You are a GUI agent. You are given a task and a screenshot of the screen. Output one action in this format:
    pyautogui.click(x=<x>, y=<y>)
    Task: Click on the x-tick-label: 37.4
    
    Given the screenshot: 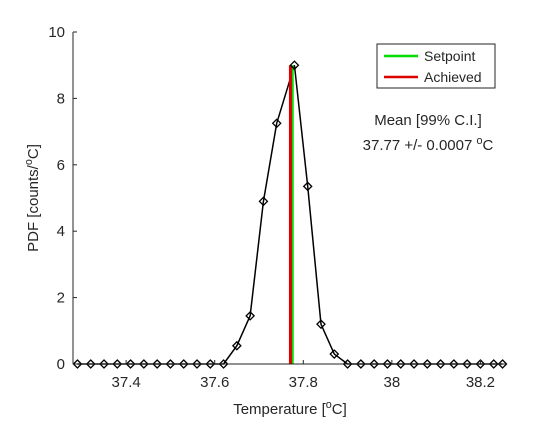 What is the action you would take?
    pyautogui.click(x=126, y=382)
    